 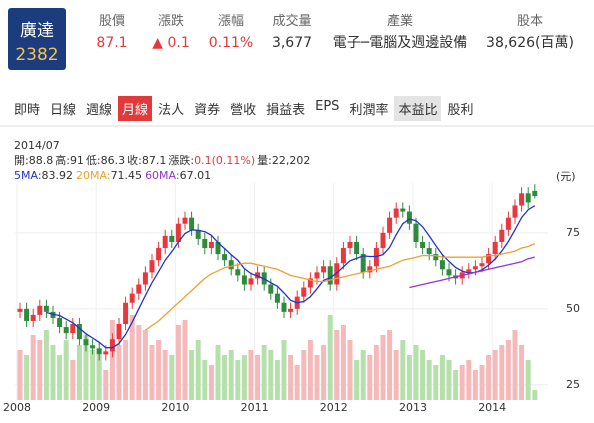 What do you see at coordinates (99, 110) in the screenshot?
I see `tab: 週線` at bounding box center [99, 110].